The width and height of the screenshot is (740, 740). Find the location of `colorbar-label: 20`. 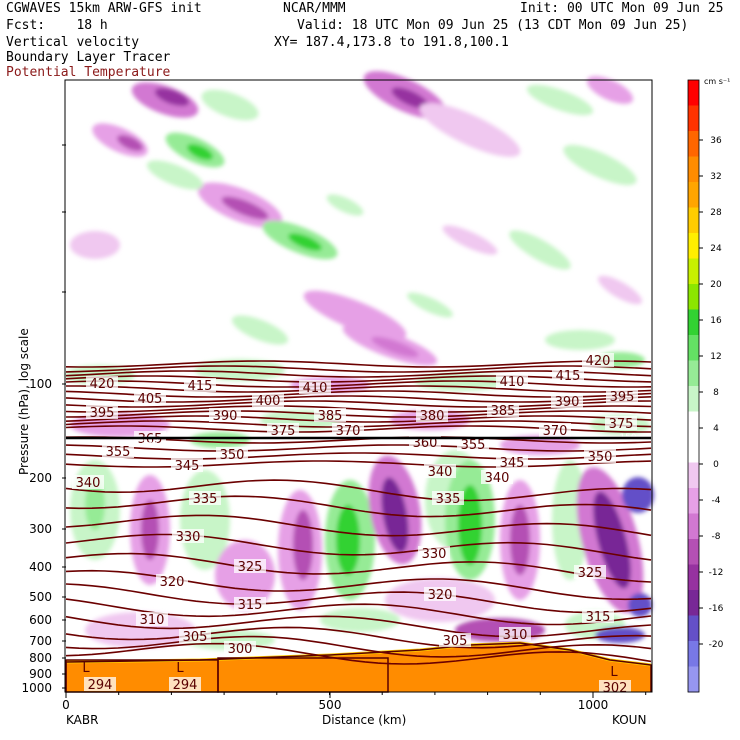

colorbar-label: 20 is located at coordinates (716, 285).